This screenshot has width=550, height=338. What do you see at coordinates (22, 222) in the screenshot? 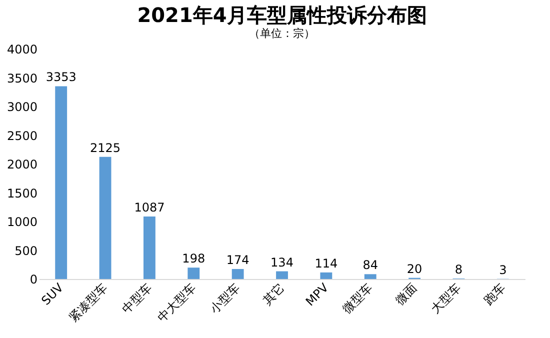
I see `y-tick-label: 1000` at bounding box center [22, 222].